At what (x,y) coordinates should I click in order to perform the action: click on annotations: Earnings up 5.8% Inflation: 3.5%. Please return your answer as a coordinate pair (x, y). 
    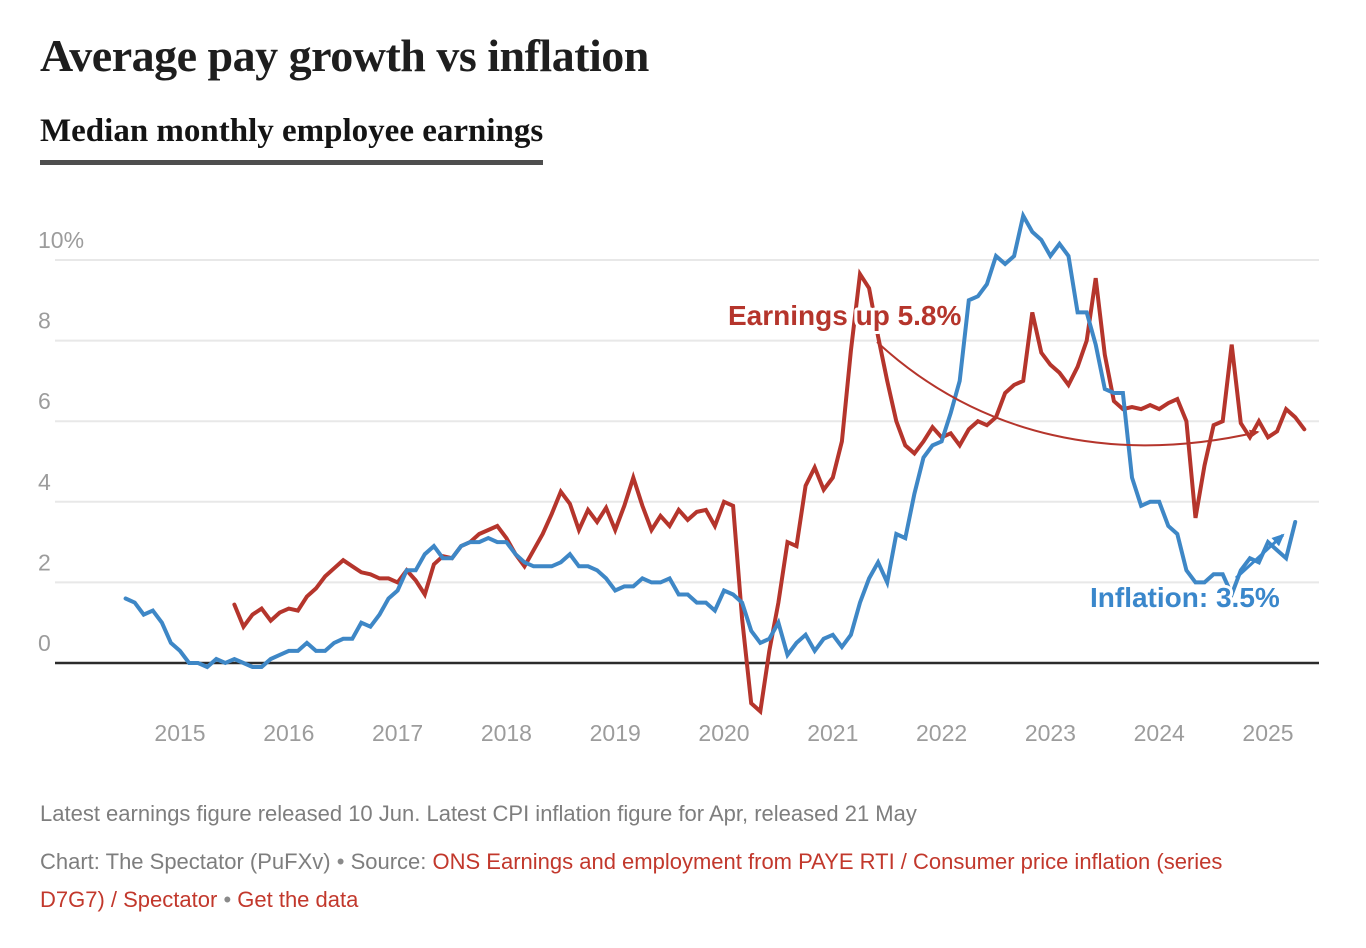
    Looking at the image, I should click on (1005, 456).